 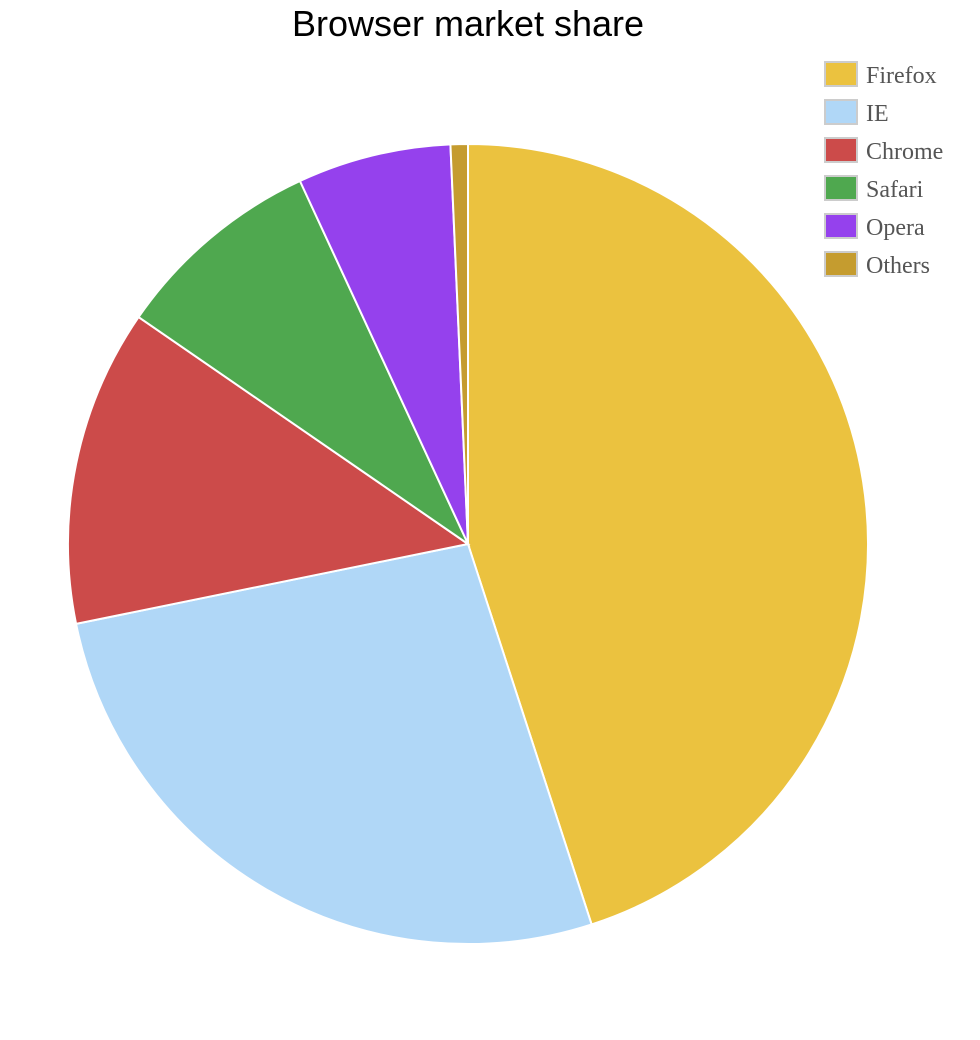 I want to click on legend-item-chrome: Chrome, so click(x=883, y=151).